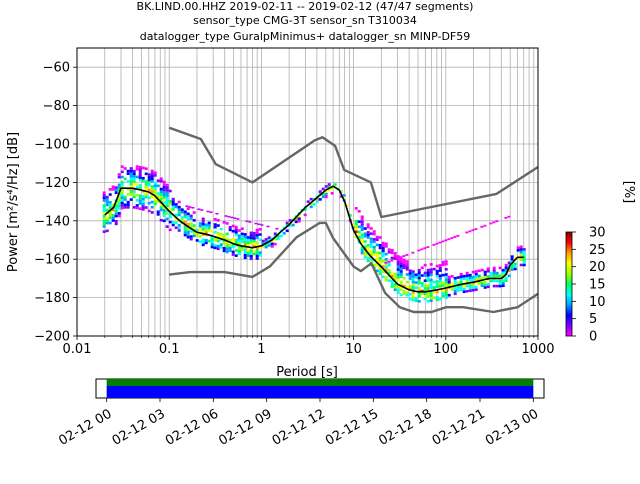 This screenshot has width=640, height=484. What do you see at coordinates (512, 428) in the screenshot?
I see `coverage-tick-label: 02-13 00` at bounding box center [512, 428].